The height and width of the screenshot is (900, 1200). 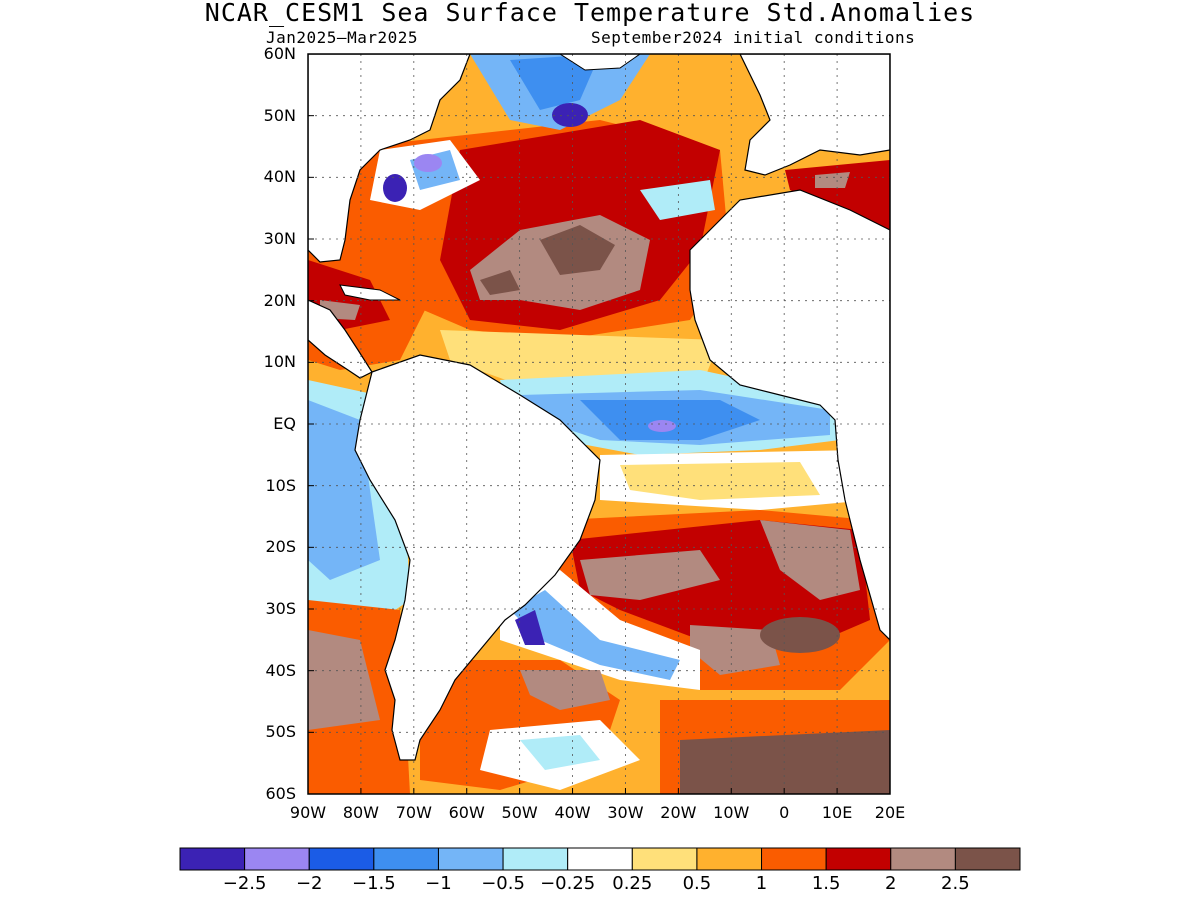 What do you see at coordinates (360, 812) in the screenshot?
I see `longitude-label: 80W` at bounding box center [360, 812].